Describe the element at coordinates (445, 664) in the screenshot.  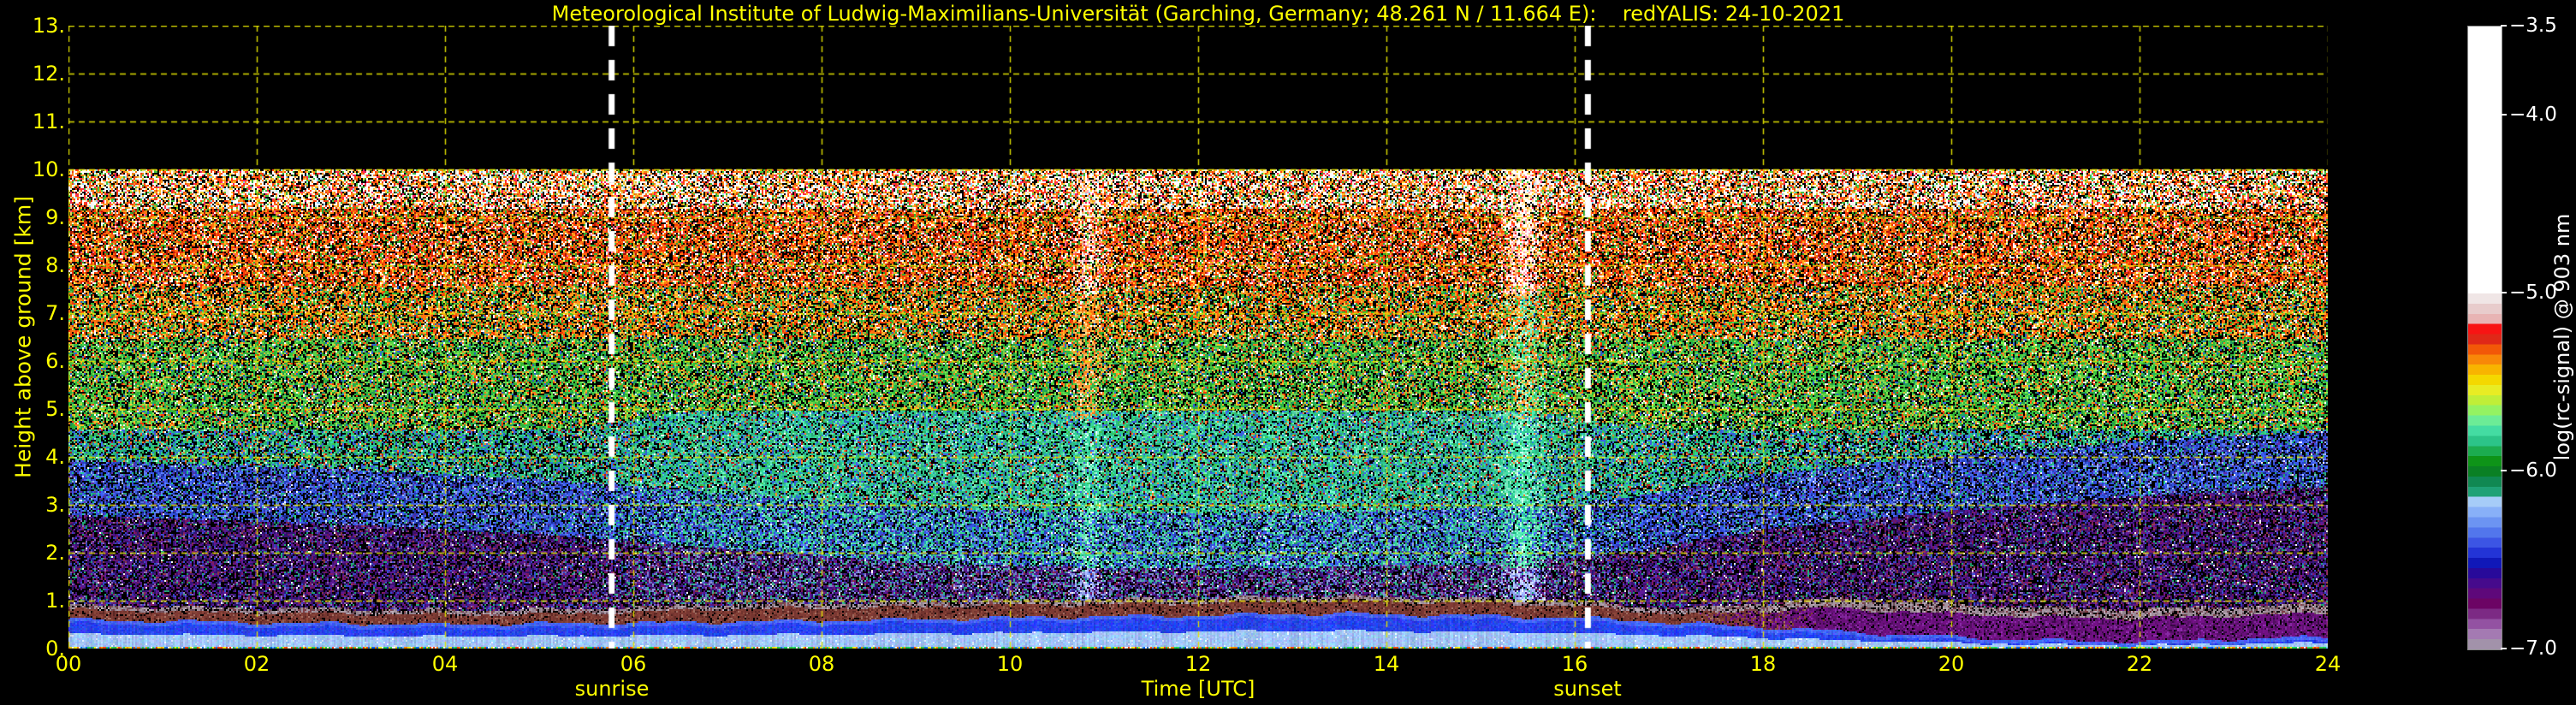
I see `x-tick-label: 04` at that location.